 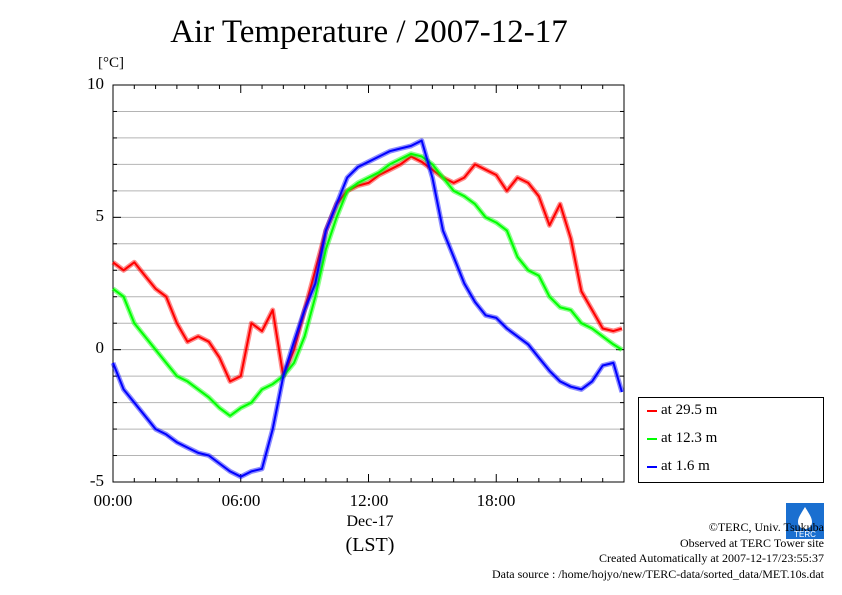 I want to click on legend-label: at 29.5 m, so click(x=689, y=410).